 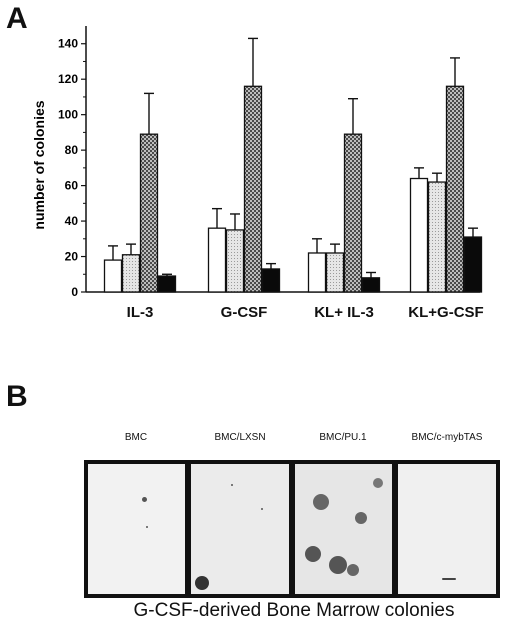 I want to click on x-category-label: KL+G-CSF, so click(x=446, y=312).